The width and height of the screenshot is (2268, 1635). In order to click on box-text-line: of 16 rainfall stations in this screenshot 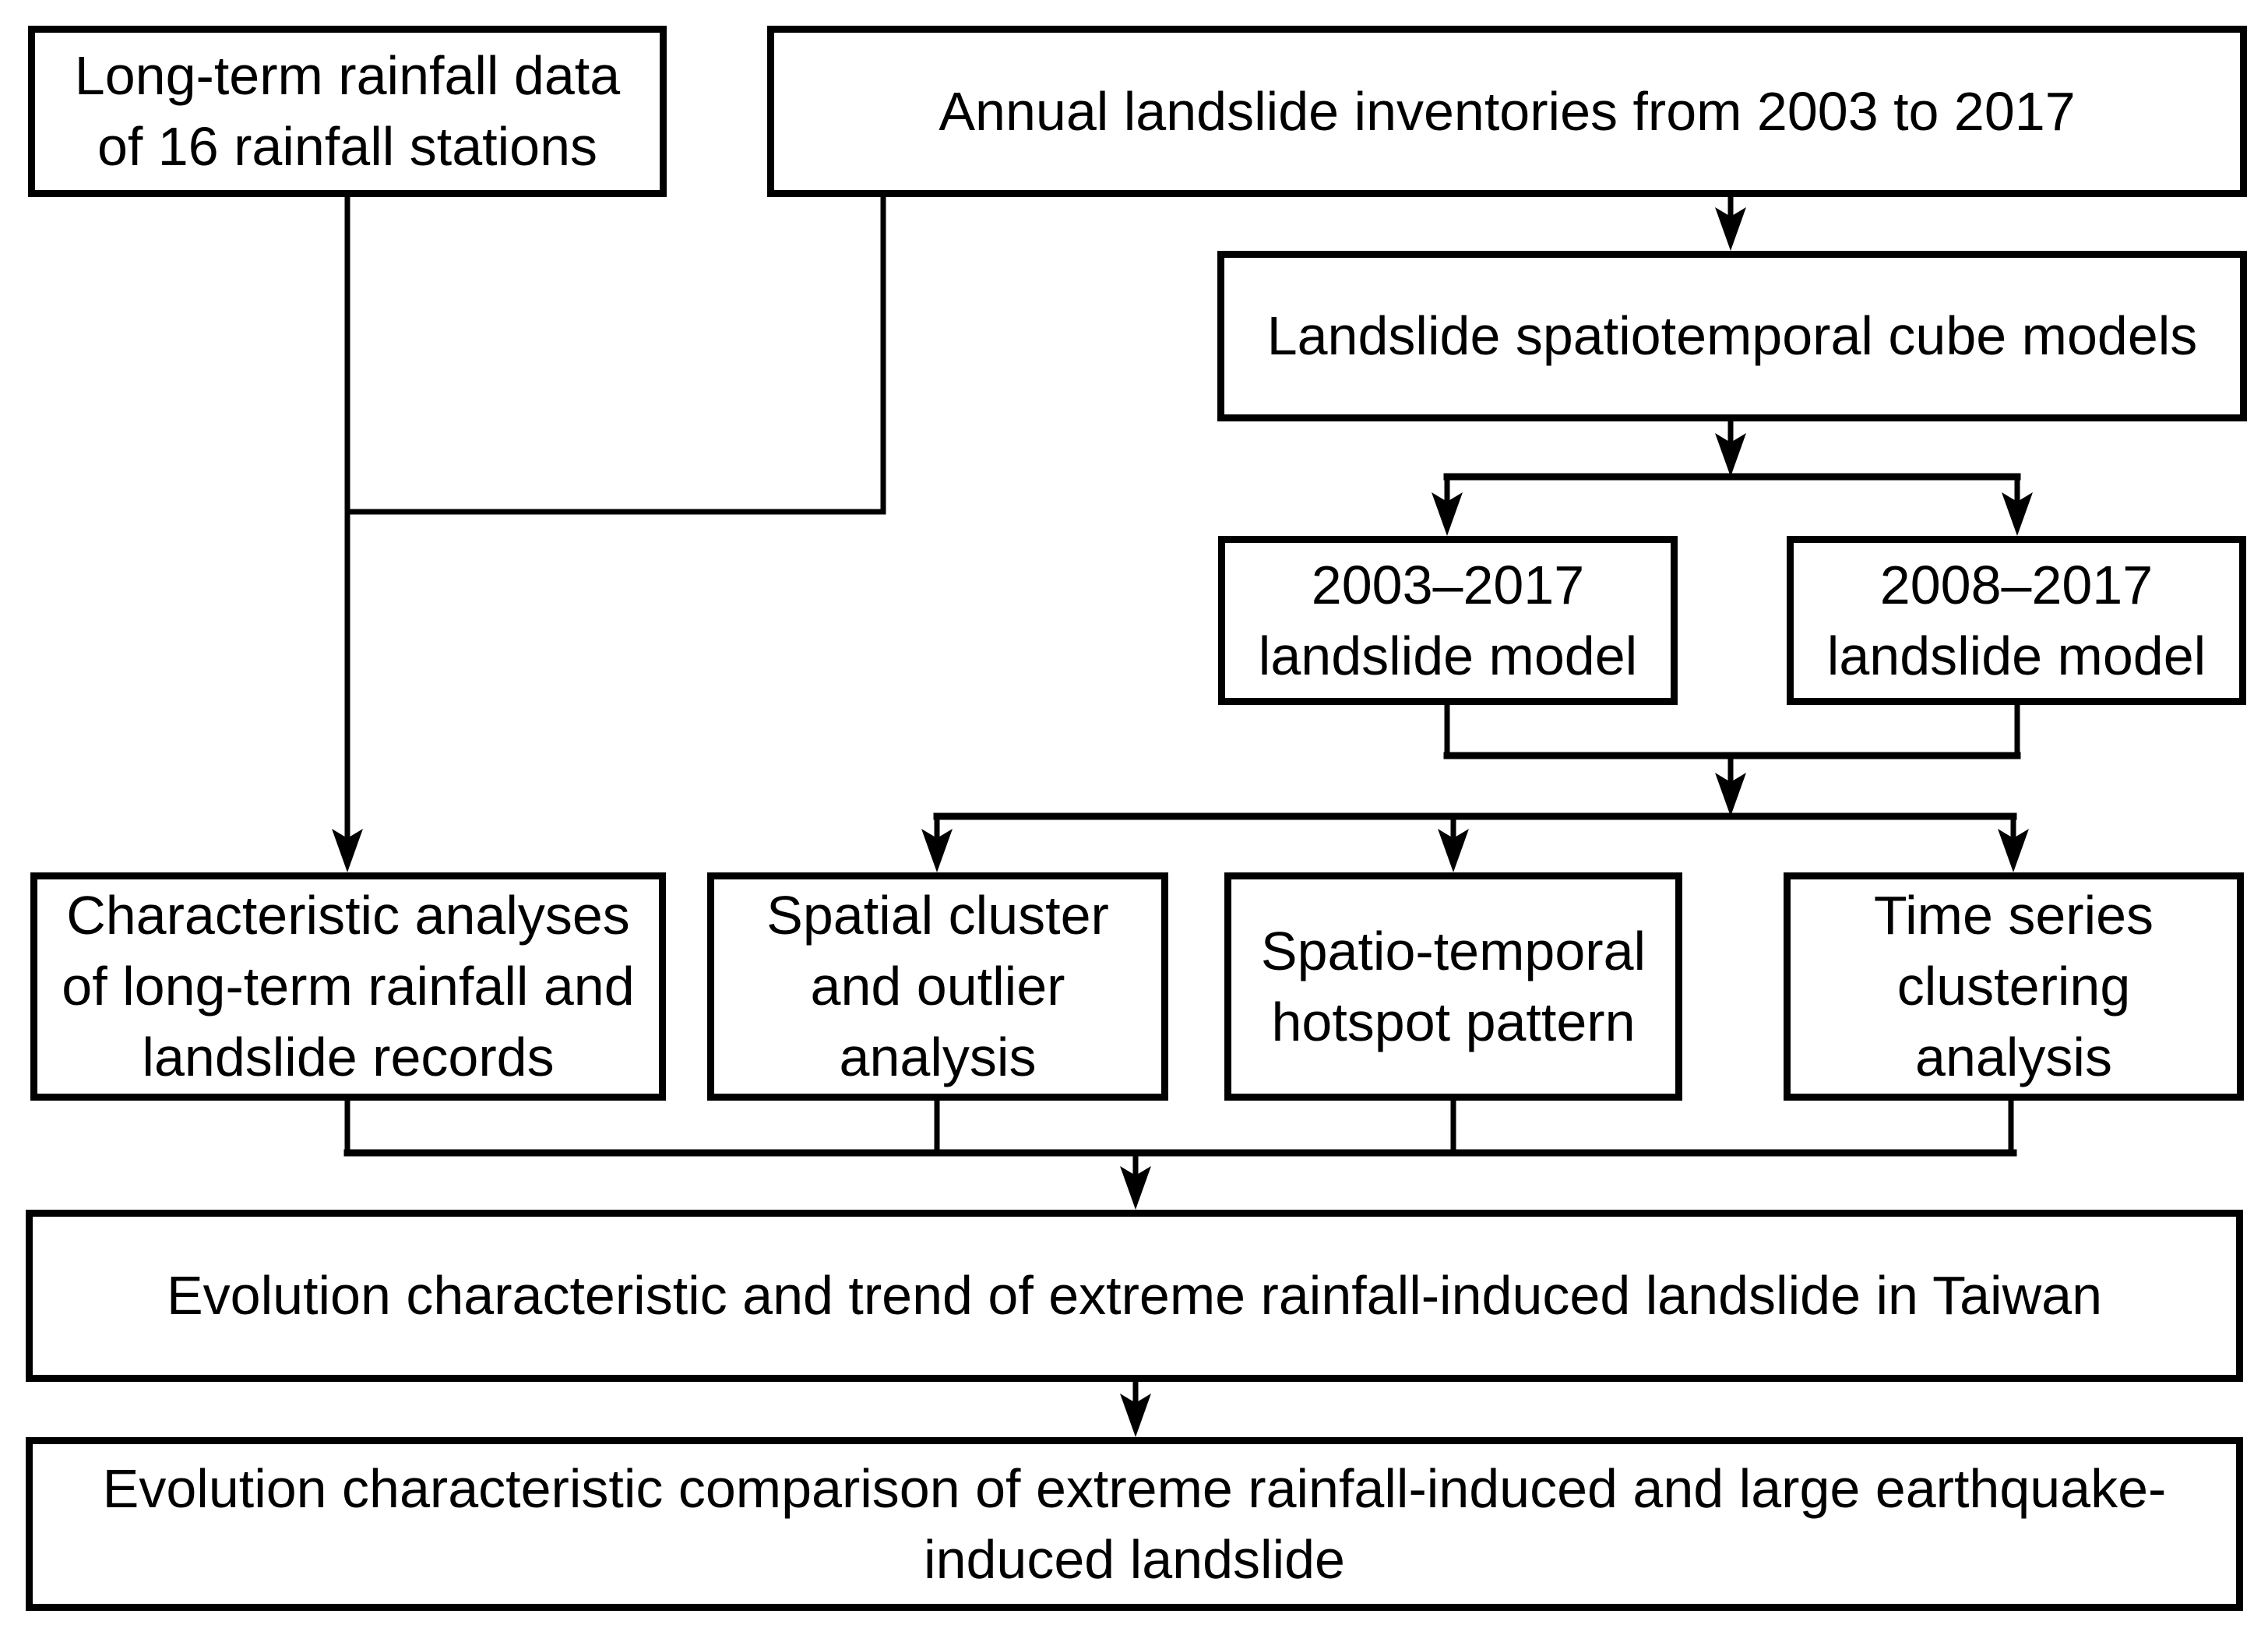, I will do `click(347, 146)`.